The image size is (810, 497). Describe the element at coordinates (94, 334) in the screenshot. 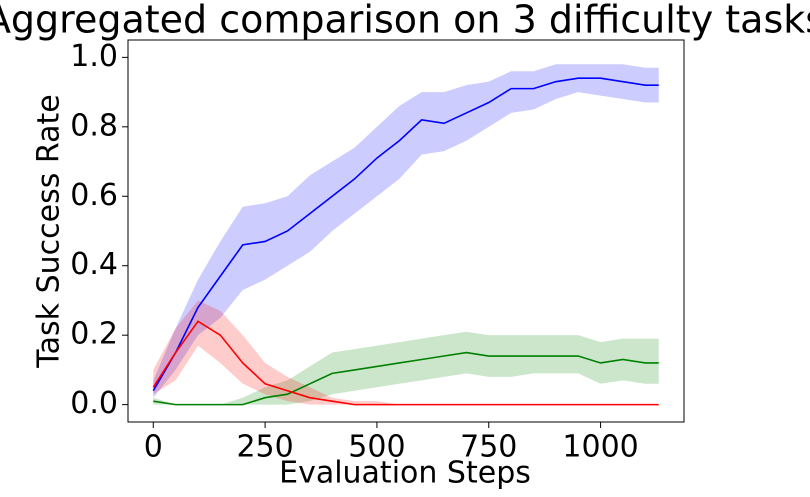

I see `y-tick-label: 0.2` at that location.